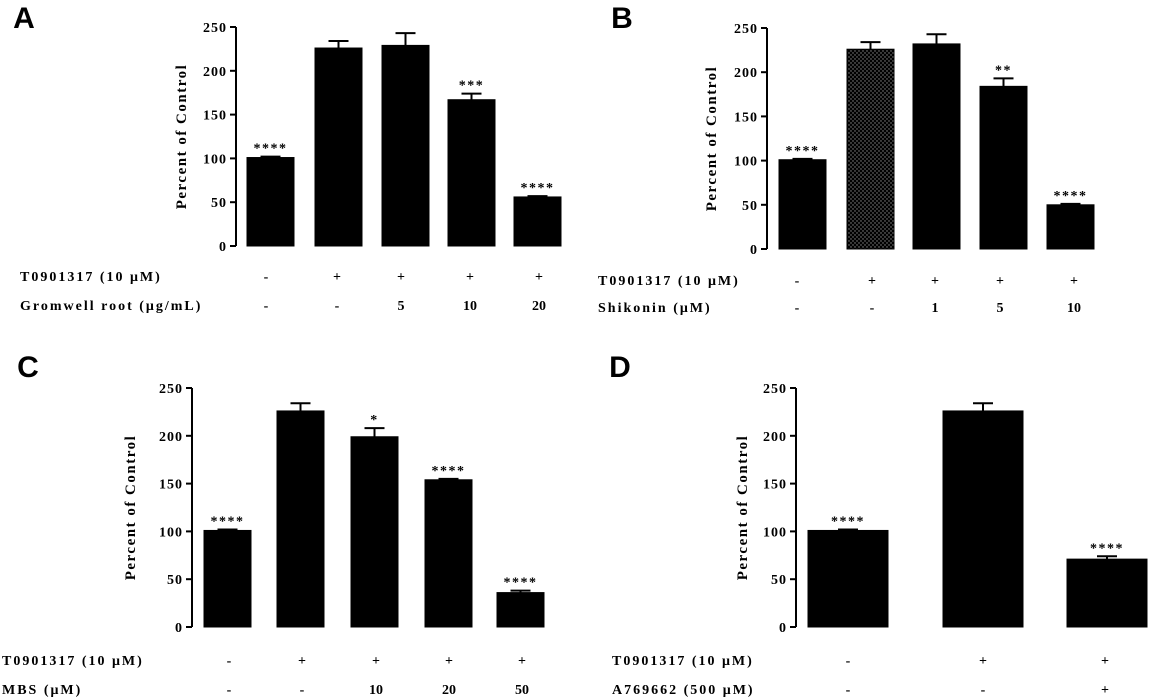 The image size is (1167, 697). What do you see at coordinates (683, 690) in the screenshot?
I see `condition-label: A769662 (500 μM)` at bounding box center [683, 690].